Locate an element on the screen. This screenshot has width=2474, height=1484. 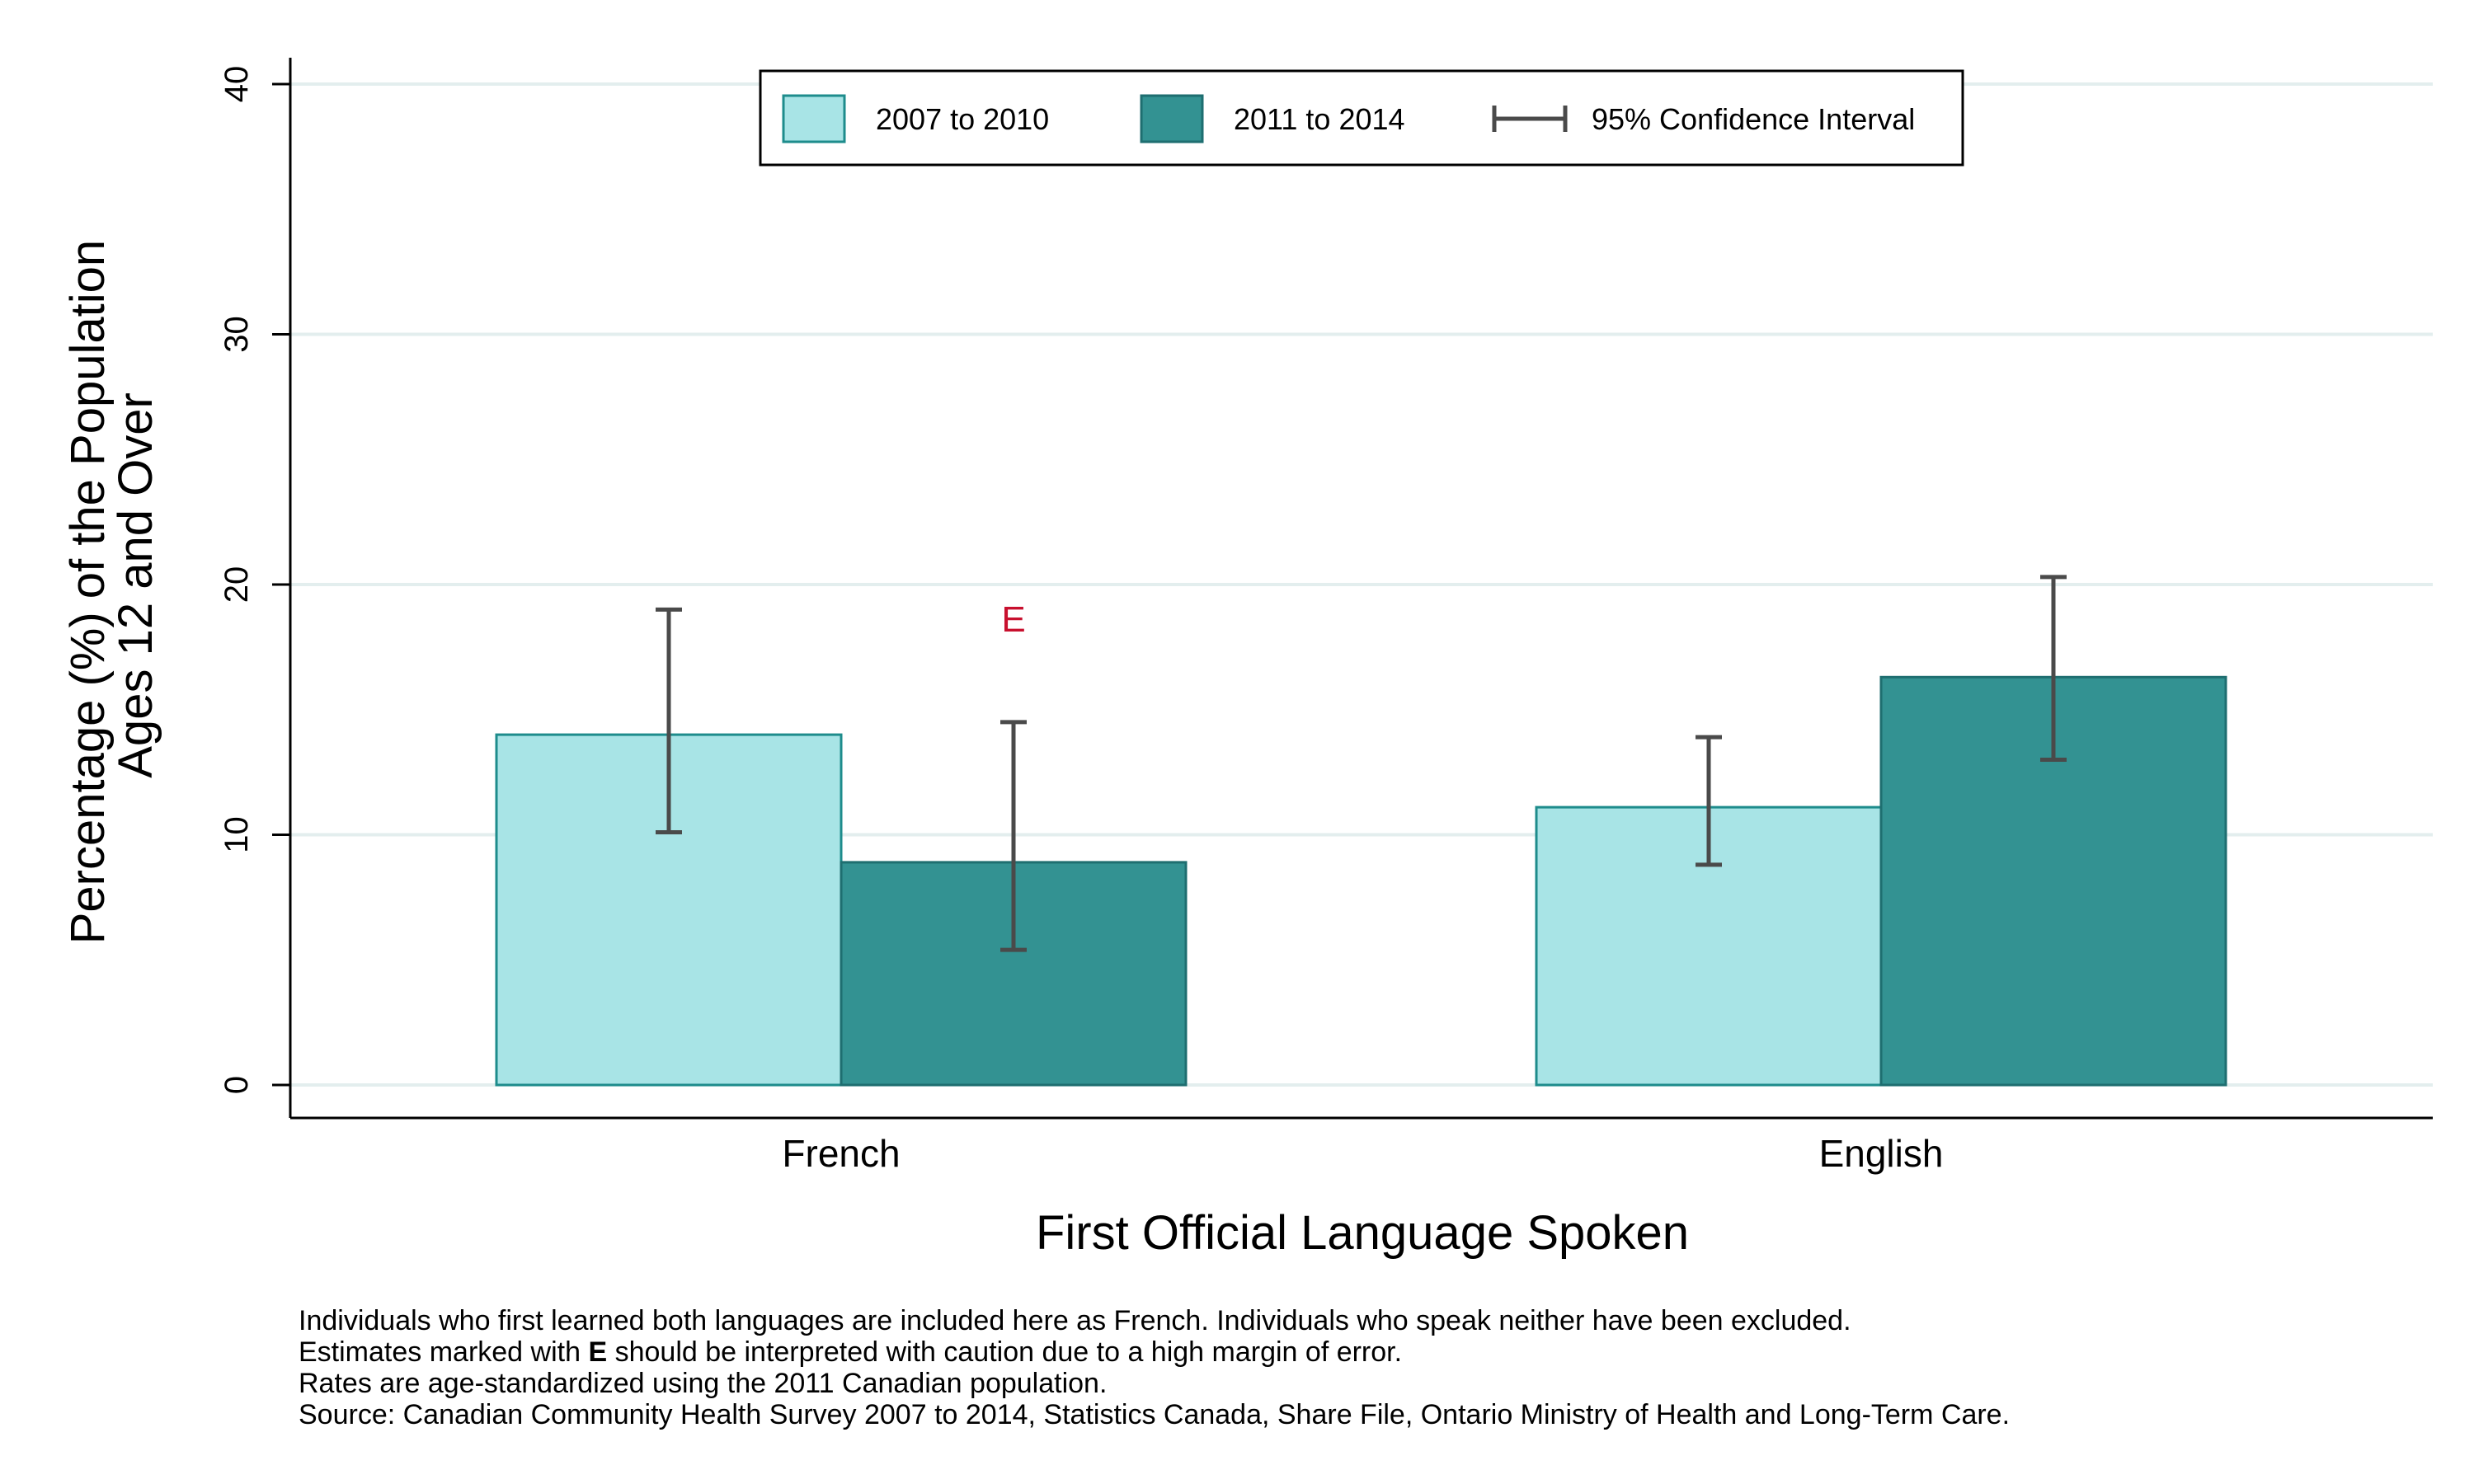
y-axis-title-line-2: Ages 12 and Over is located at coordinates (135, 585).